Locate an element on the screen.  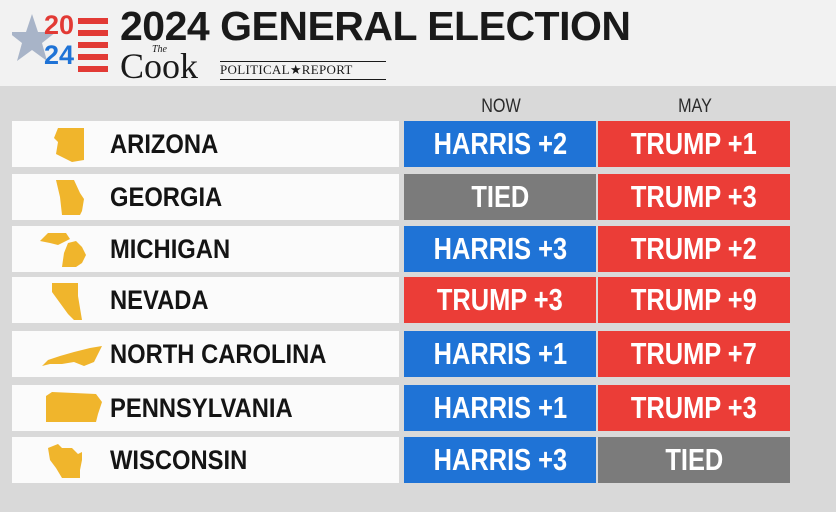
margin-may-label: TRUMP +7 is located at coordinates (694, 353).